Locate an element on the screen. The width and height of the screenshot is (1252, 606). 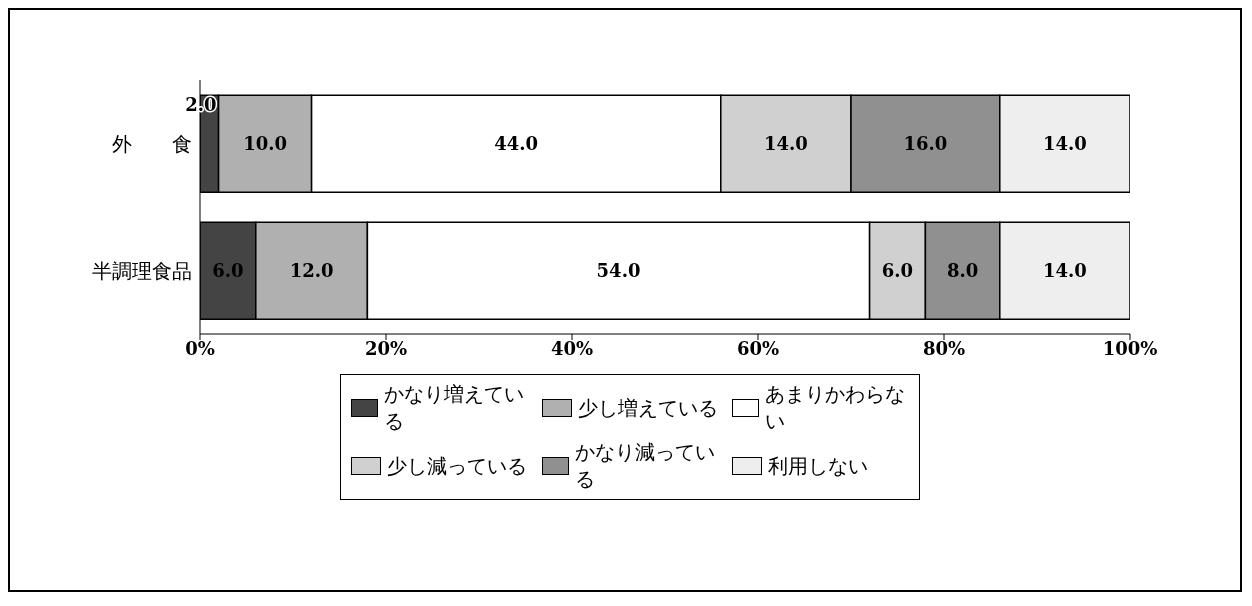
data-label: 54.0 is located at coordinates (618, 271).